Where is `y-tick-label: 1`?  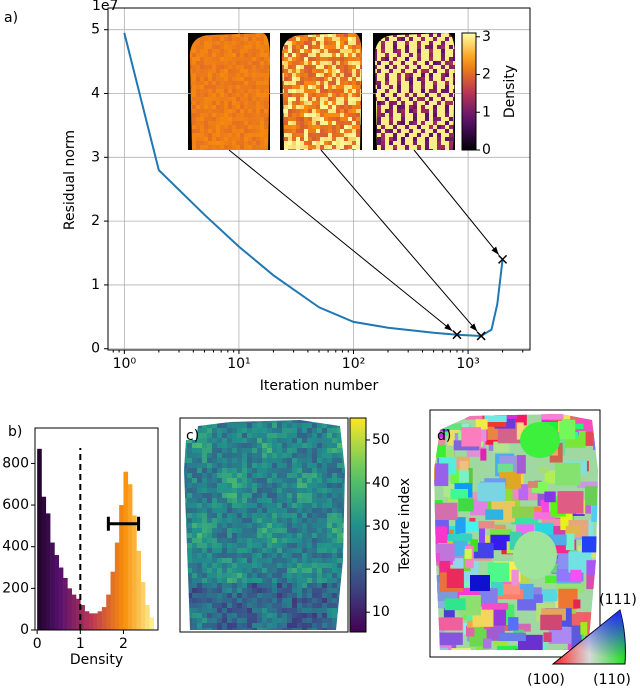 y-tick-label: 1 is located at coordinates (95, 285).